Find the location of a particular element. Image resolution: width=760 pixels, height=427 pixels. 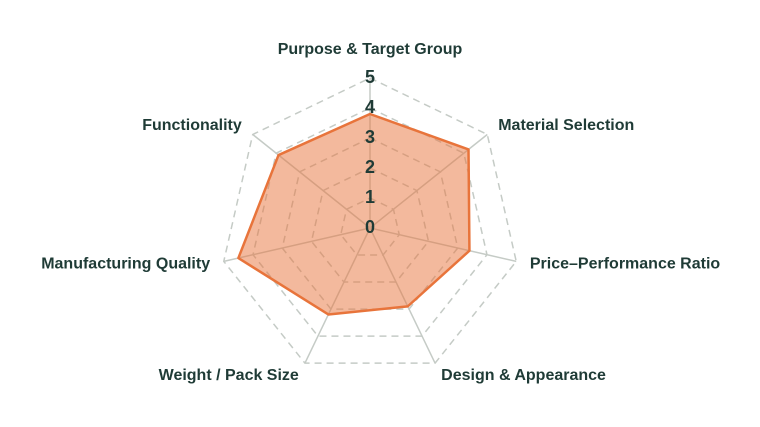

axis-label: Functionality is located at coordinates (192, 125).